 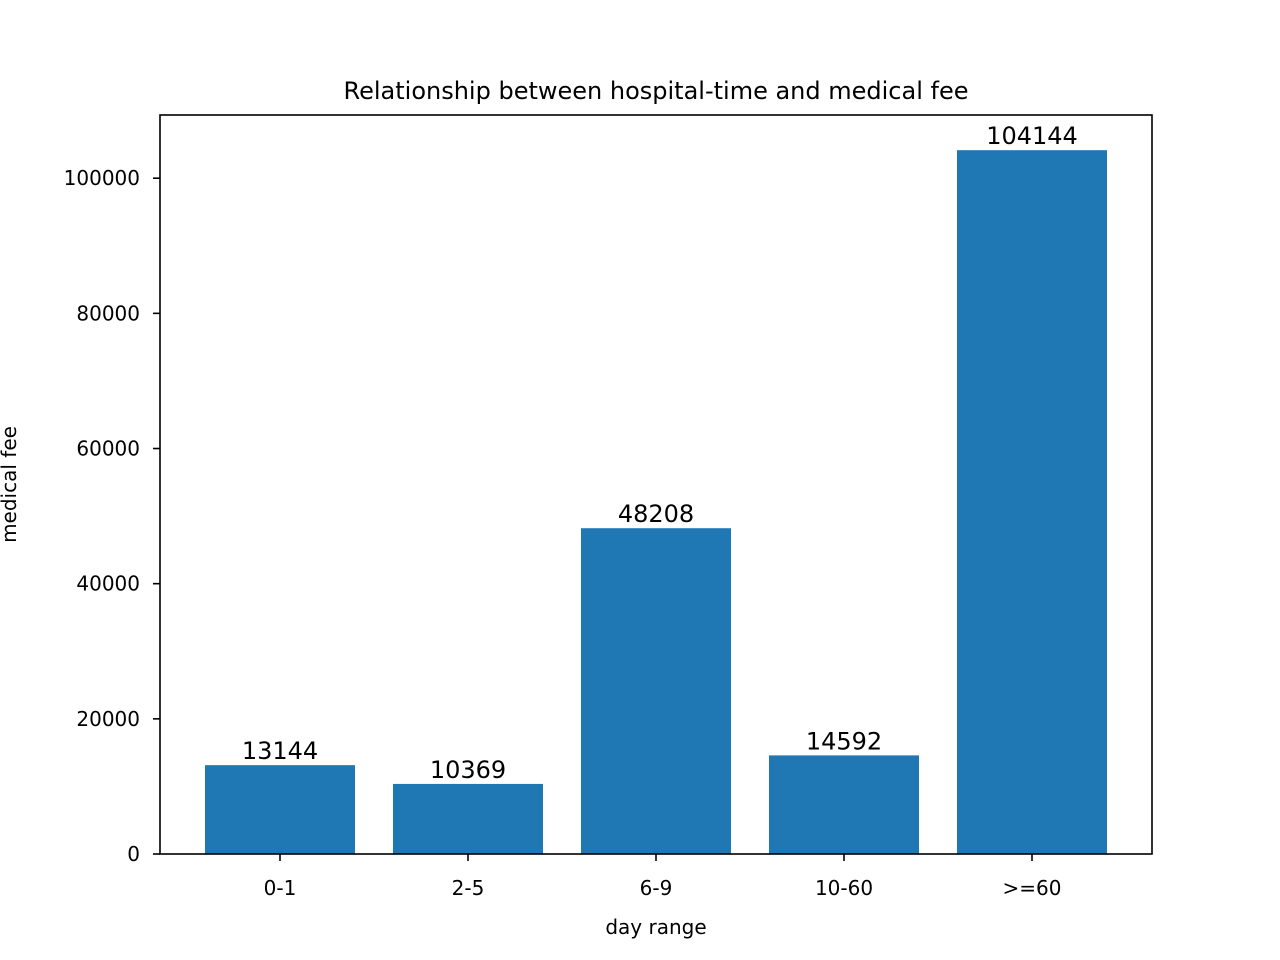 What do you see at coordinates (112, 516) in the screenshot?
I see `y-axis: 0 20000 40000 60000 80000 100000` at bounding box center [112, 516].